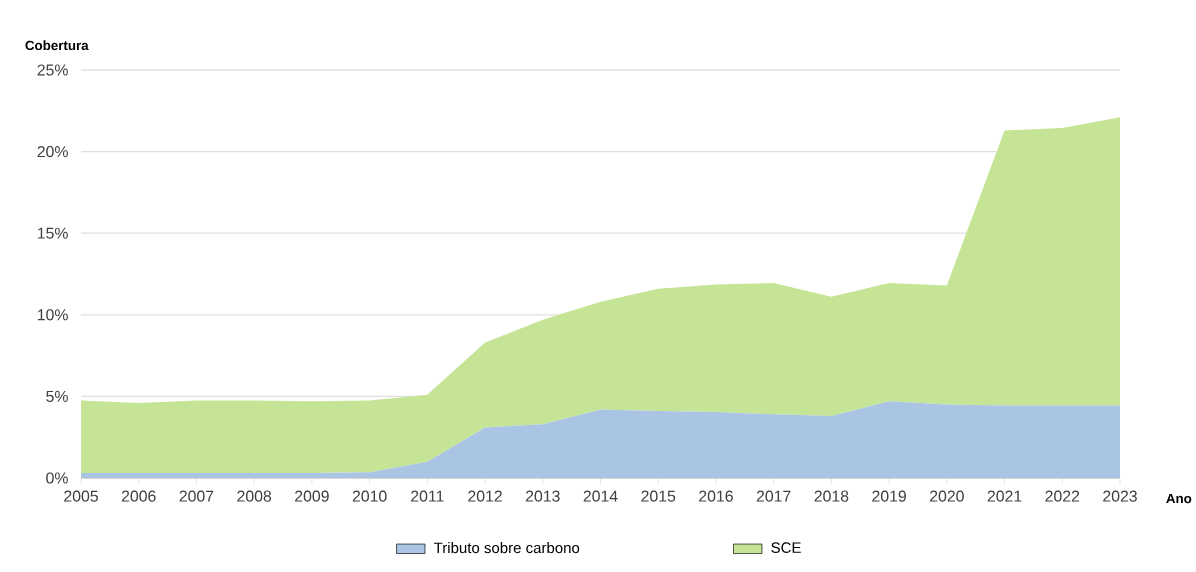 This screenshot has height=572, width=1196. I want to click on x-tick-label: 2007, so click(196, 496).